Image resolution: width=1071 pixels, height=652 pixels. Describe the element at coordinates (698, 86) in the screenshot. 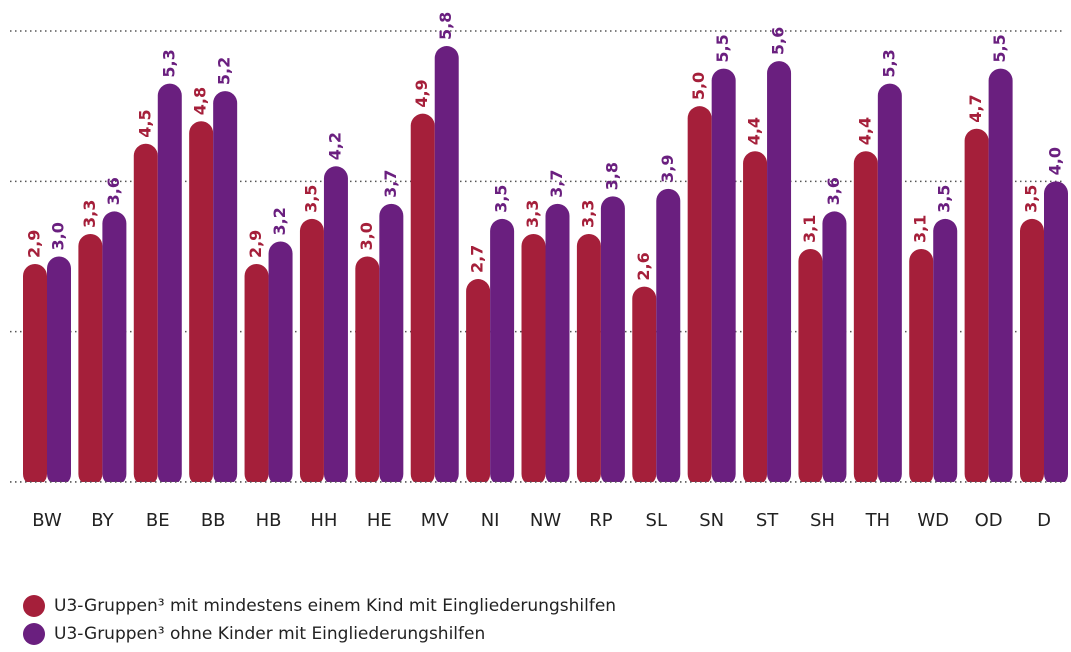

I see `value-label: 5,0` at that location.